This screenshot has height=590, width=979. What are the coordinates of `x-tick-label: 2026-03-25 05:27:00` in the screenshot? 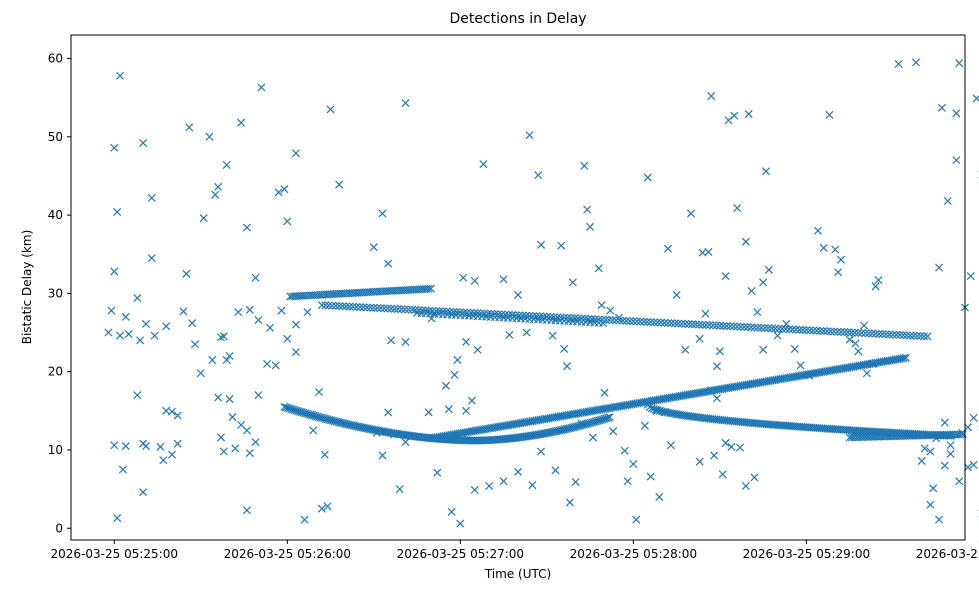 It's located at (460, 554).